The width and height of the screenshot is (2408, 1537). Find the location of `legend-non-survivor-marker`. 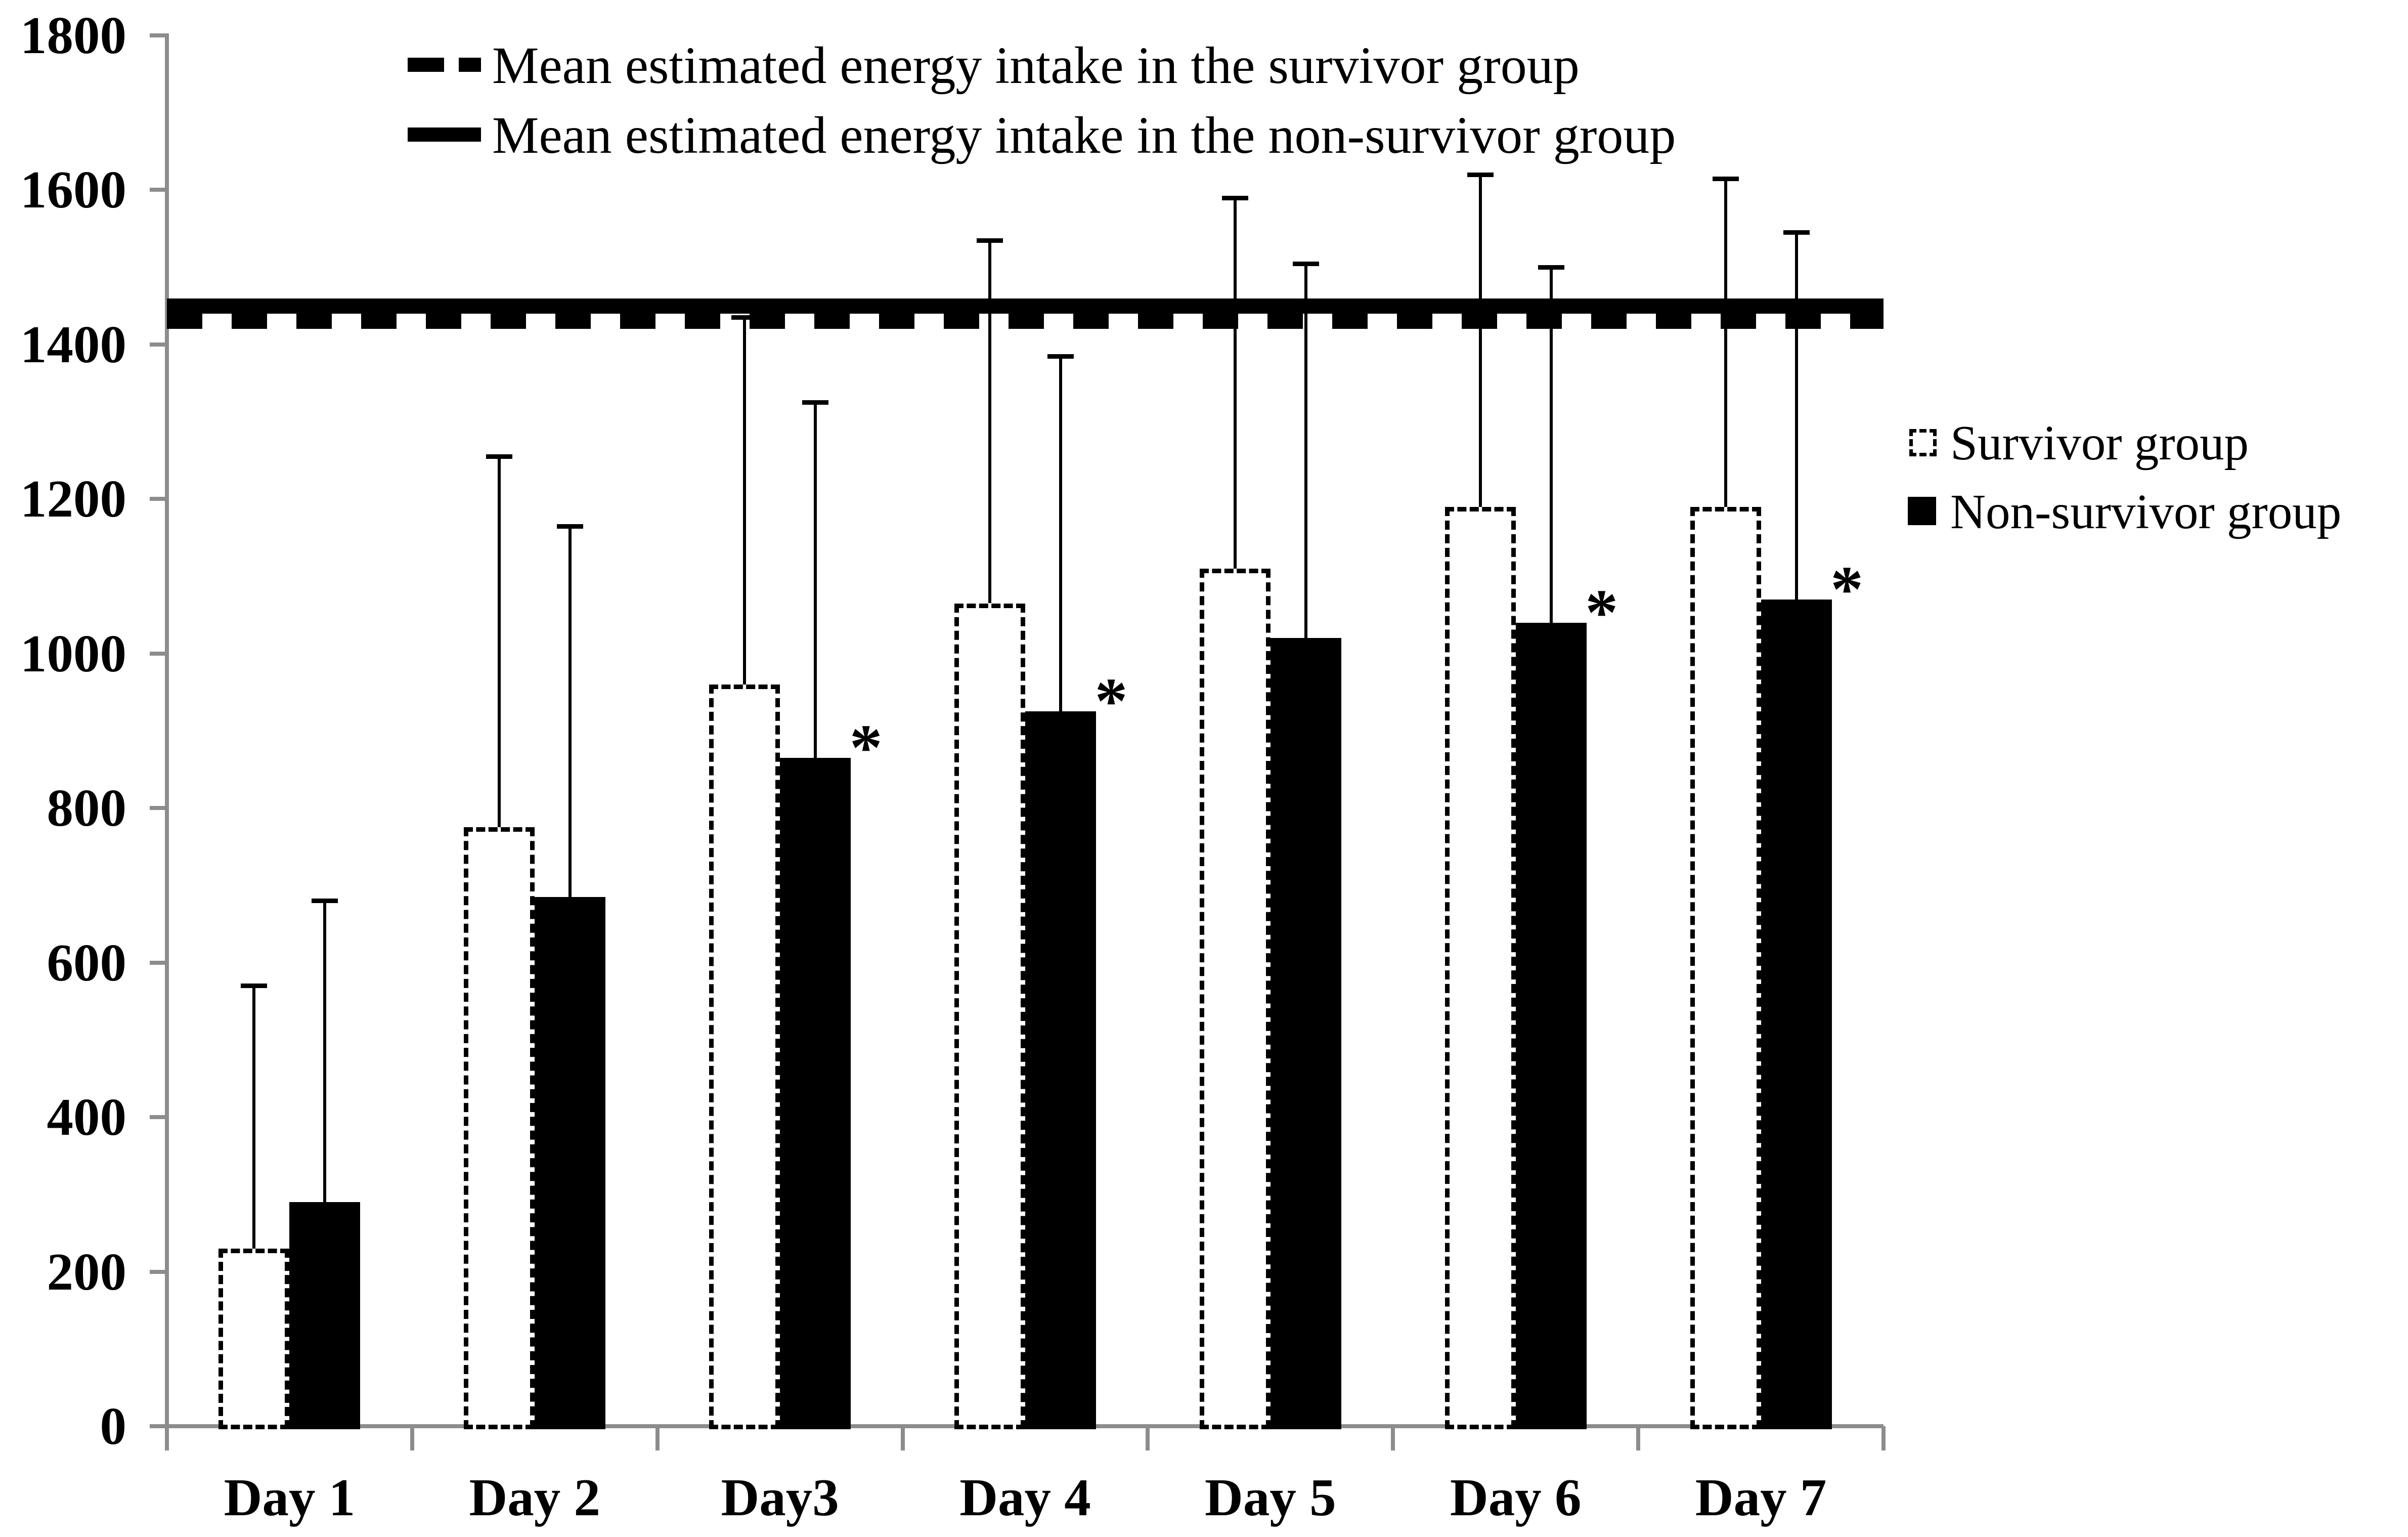

legend-non-survivor-marker is located at coordinates (1922, 511).